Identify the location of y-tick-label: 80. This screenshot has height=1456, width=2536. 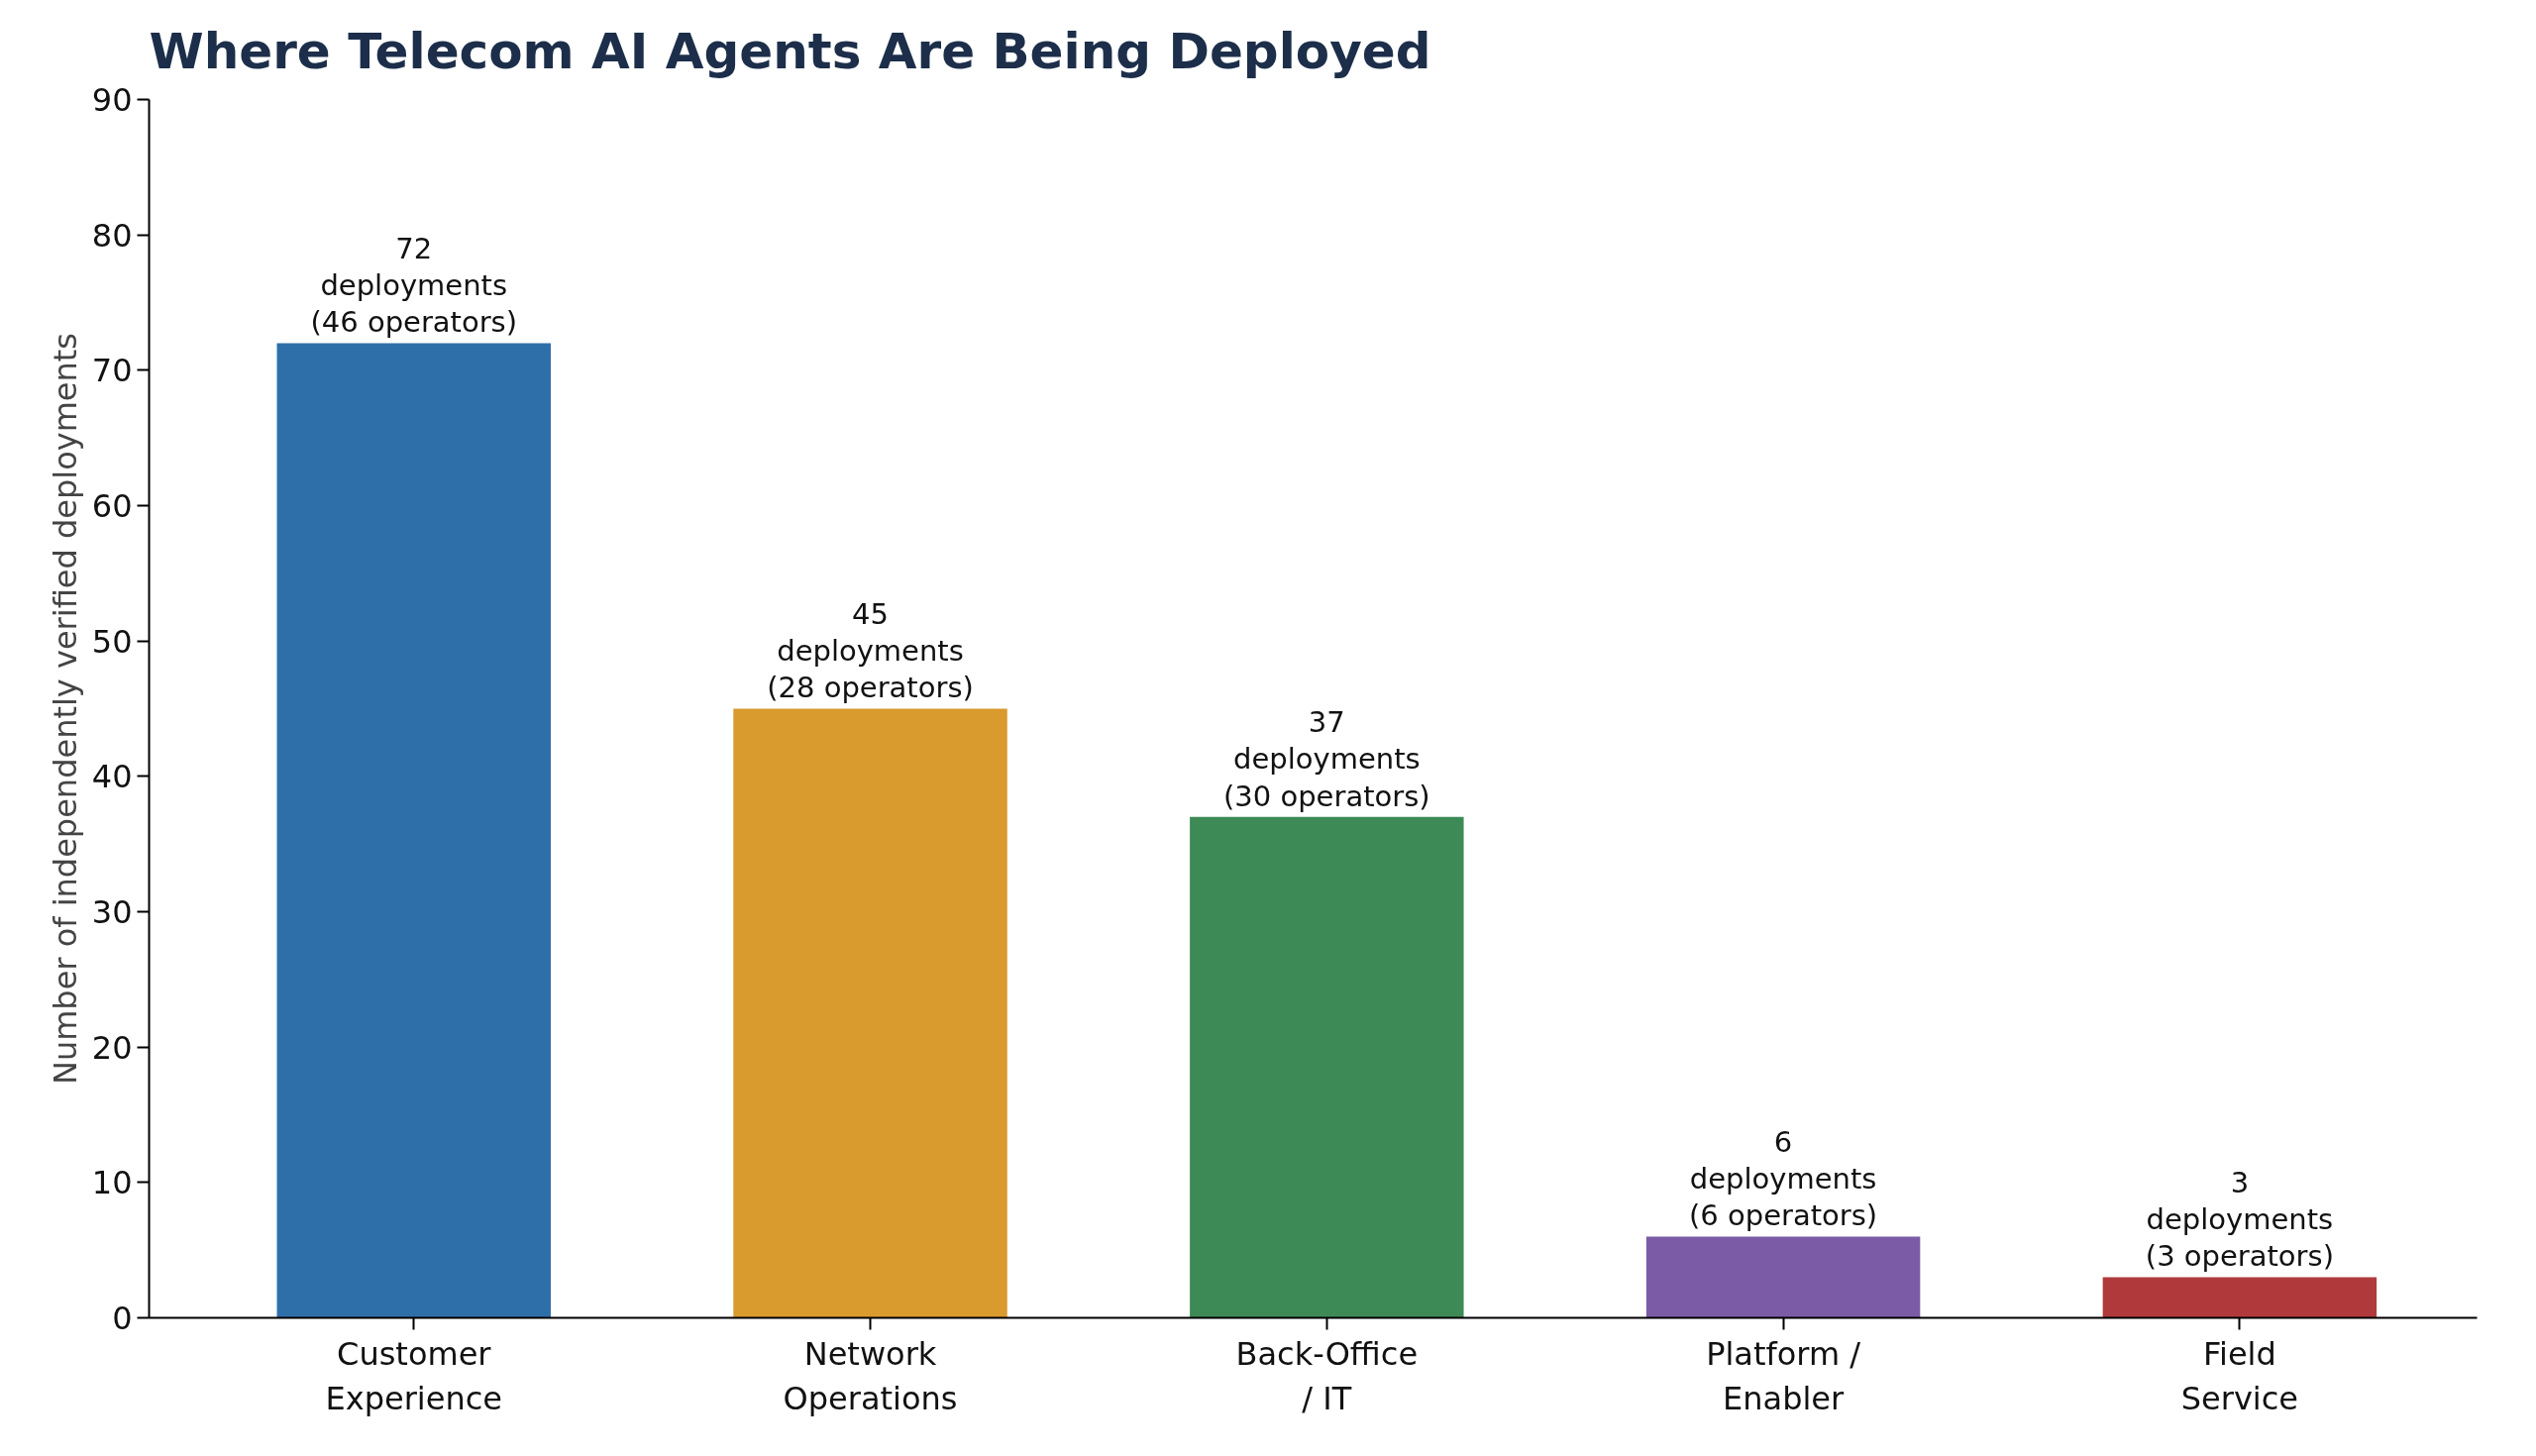
(112, 235).